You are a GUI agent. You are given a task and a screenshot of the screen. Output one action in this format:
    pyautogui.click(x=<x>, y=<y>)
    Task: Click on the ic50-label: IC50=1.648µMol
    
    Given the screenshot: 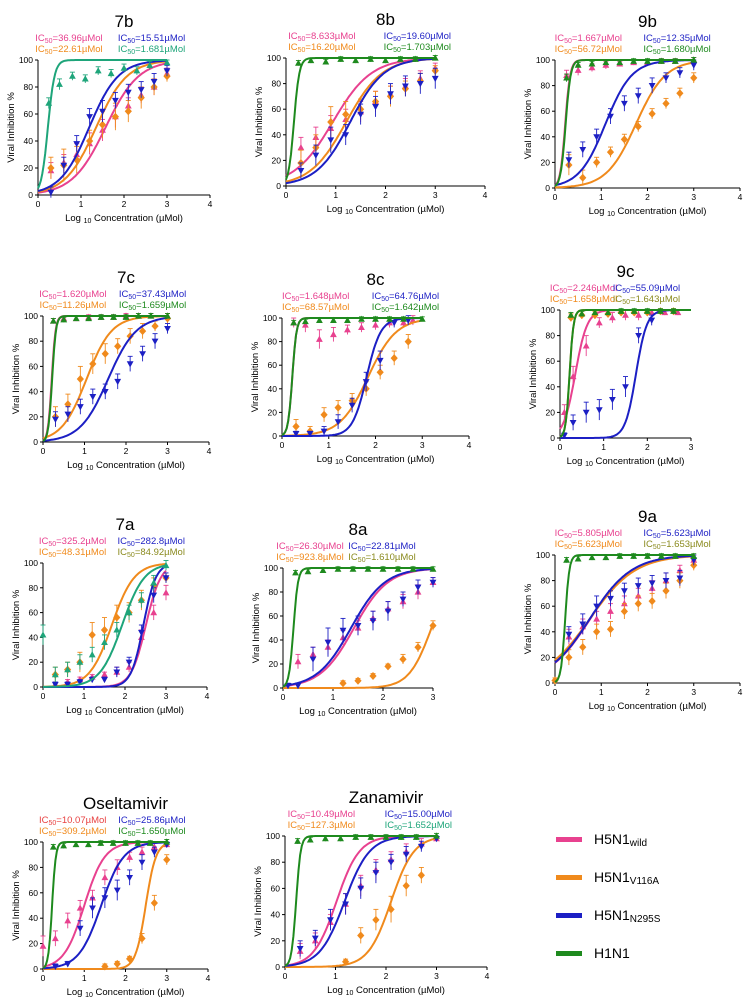 What is the action you would take?
    pyautogui.click(x=315, y=297)
    